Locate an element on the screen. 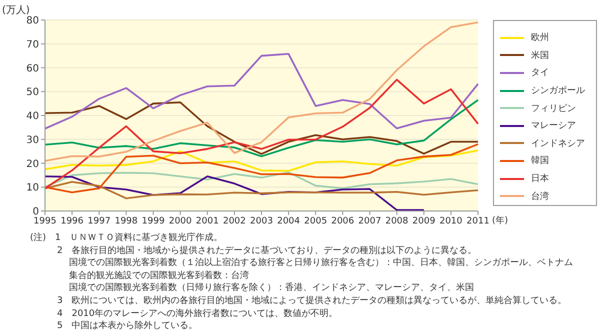 The image size is (600, 335). x-tick-label: 1995 is located at coordinates (45, 221).